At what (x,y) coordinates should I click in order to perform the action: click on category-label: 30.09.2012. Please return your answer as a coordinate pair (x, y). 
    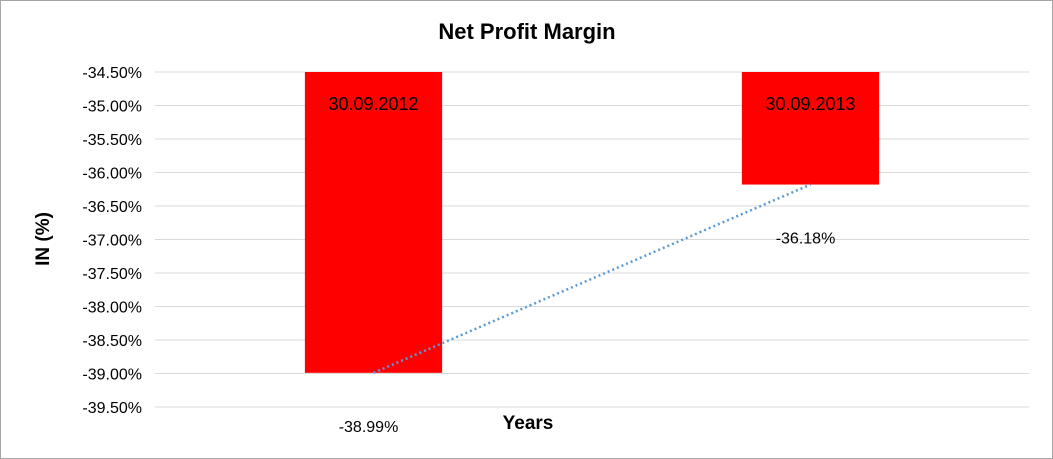
    Looking at the image, I should click on (373, 104).